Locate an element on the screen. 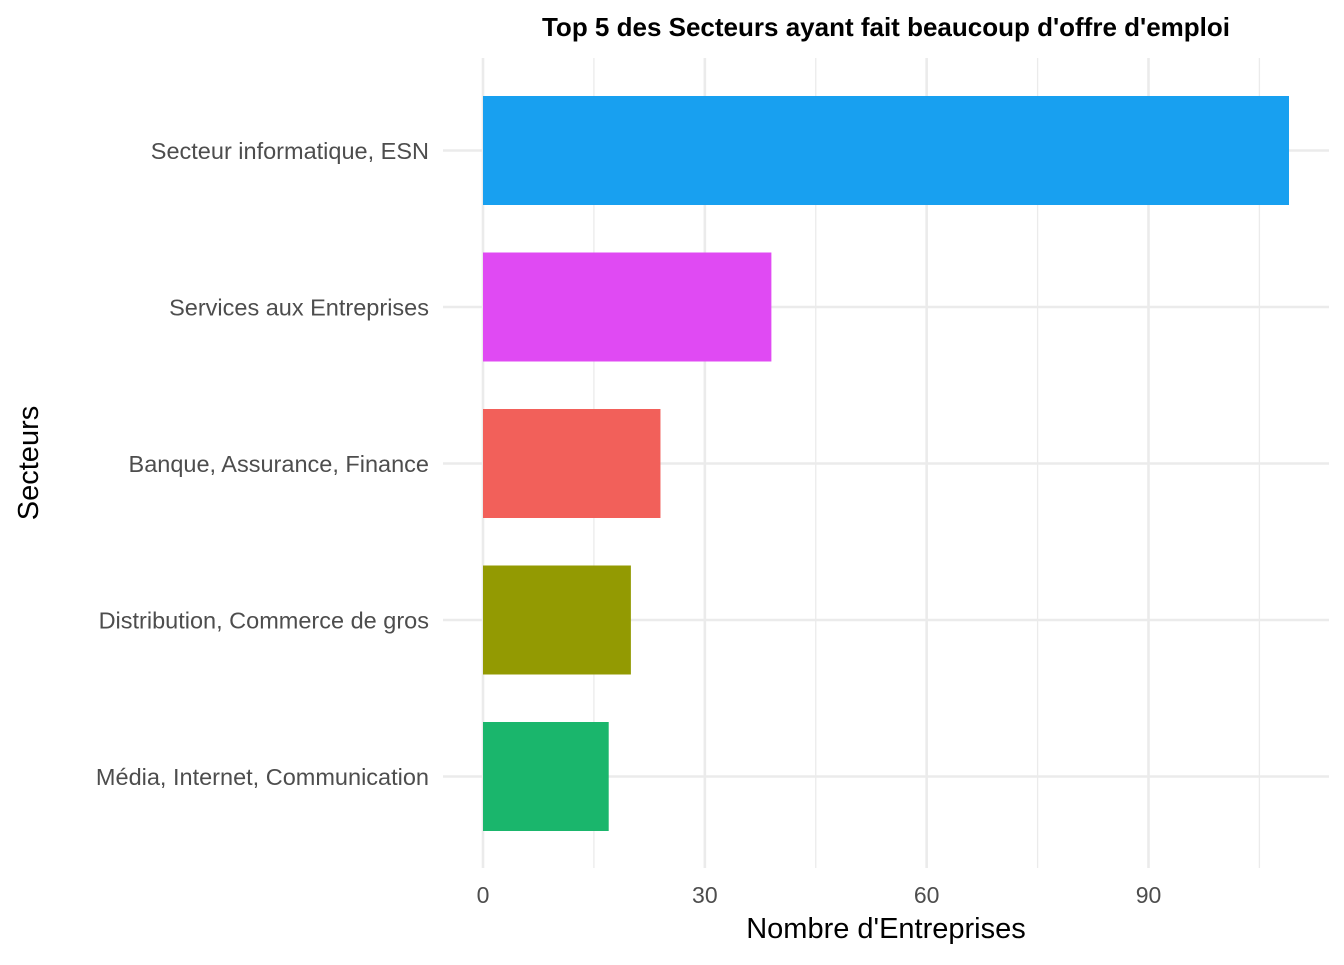 The image size is (1344, 965). y-axis-title: Secteurs is located at coordinates (29, 463).